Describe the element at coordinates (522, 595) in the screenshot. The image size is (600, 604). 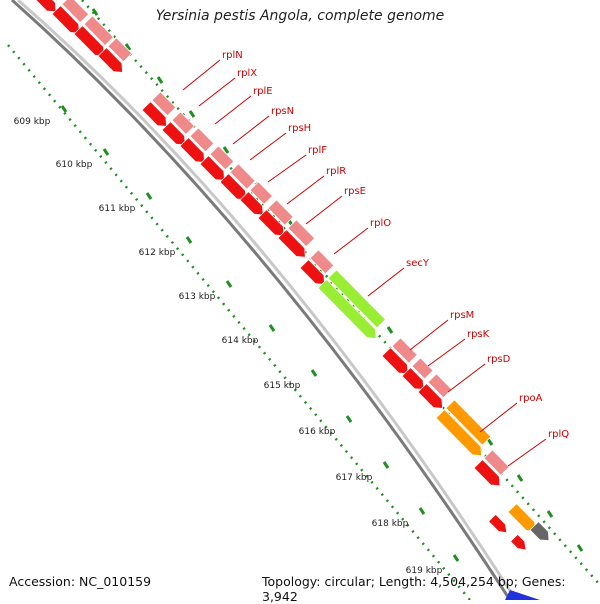
I see `feature-blue-partial` at that location.